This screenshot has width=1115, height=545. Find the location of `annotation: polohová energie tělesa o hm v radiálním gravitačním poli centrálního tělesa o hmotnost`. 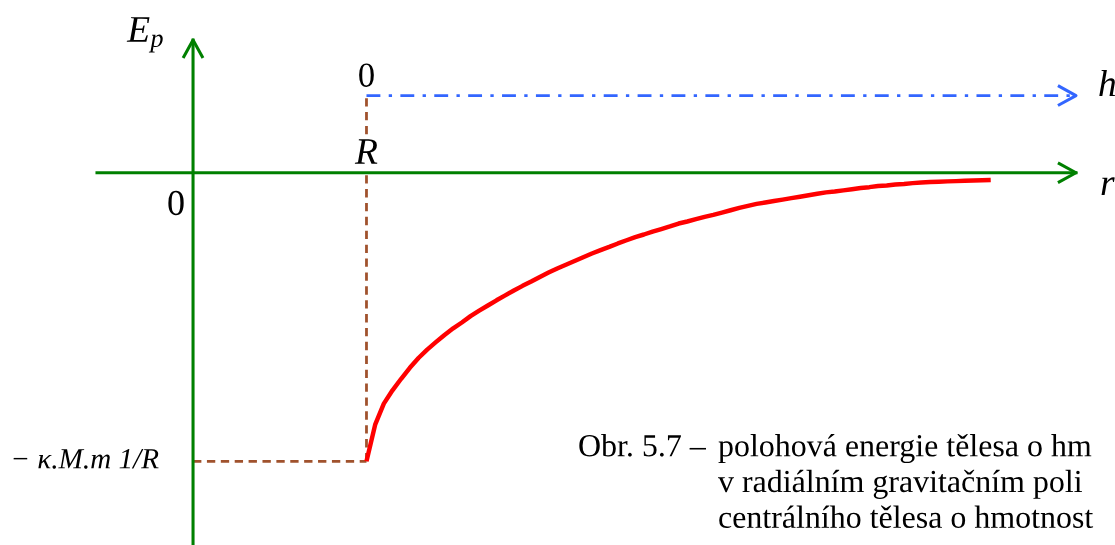

annotation: polohová energie tělesa o hm v radiálním gravitačním poli centrálního tělesa o hmotnost is located at coordinates (906, 481).